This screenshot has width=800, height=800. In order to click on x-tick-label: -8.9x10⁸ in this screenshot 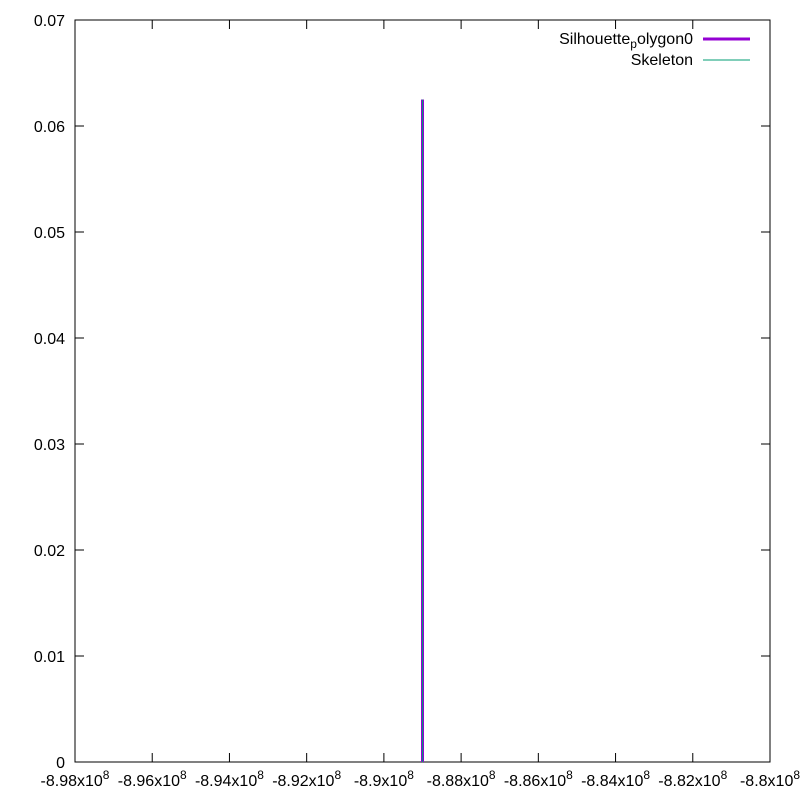, I will do `click(384, 779)`.